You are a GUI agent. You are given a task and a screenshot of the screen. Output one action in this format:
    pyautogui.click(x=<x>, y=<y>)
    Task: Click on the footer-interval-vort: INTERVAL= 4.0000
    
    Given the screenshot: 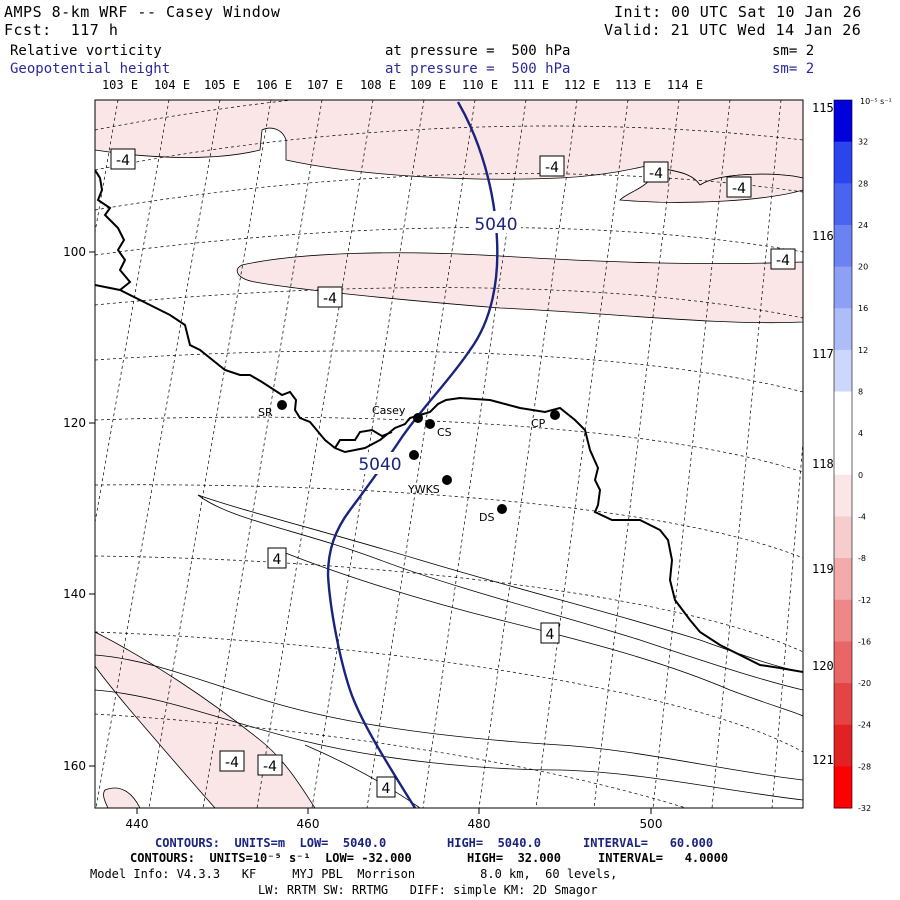 What is the action you would take?
    pyautogui.click(x=663, y=858)
    